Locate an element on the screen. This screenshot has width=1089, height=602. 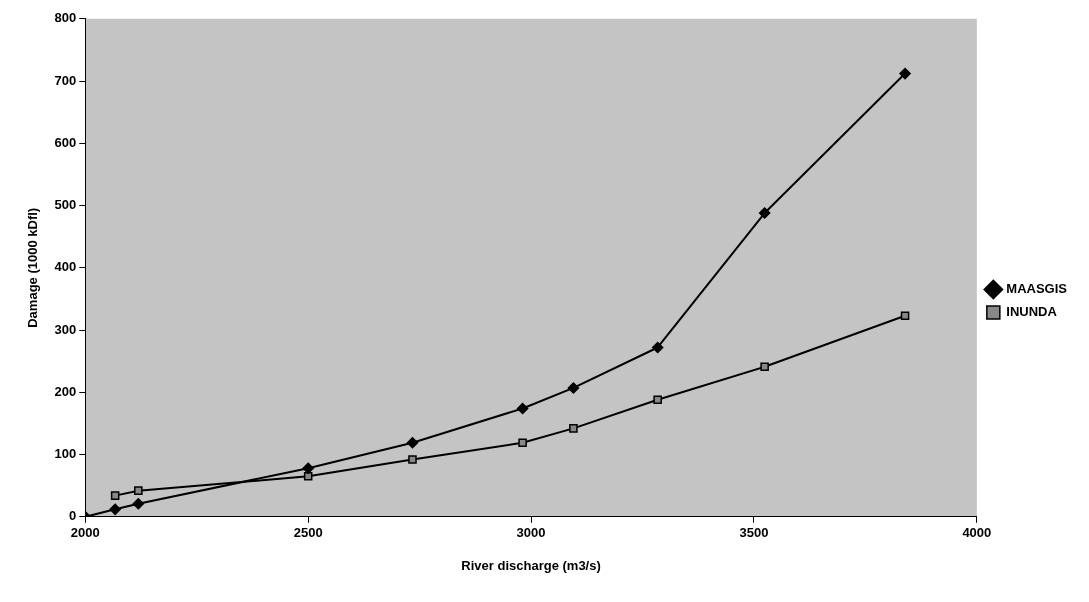
y-tick-label: 700 is located at coordinates (65, 80).